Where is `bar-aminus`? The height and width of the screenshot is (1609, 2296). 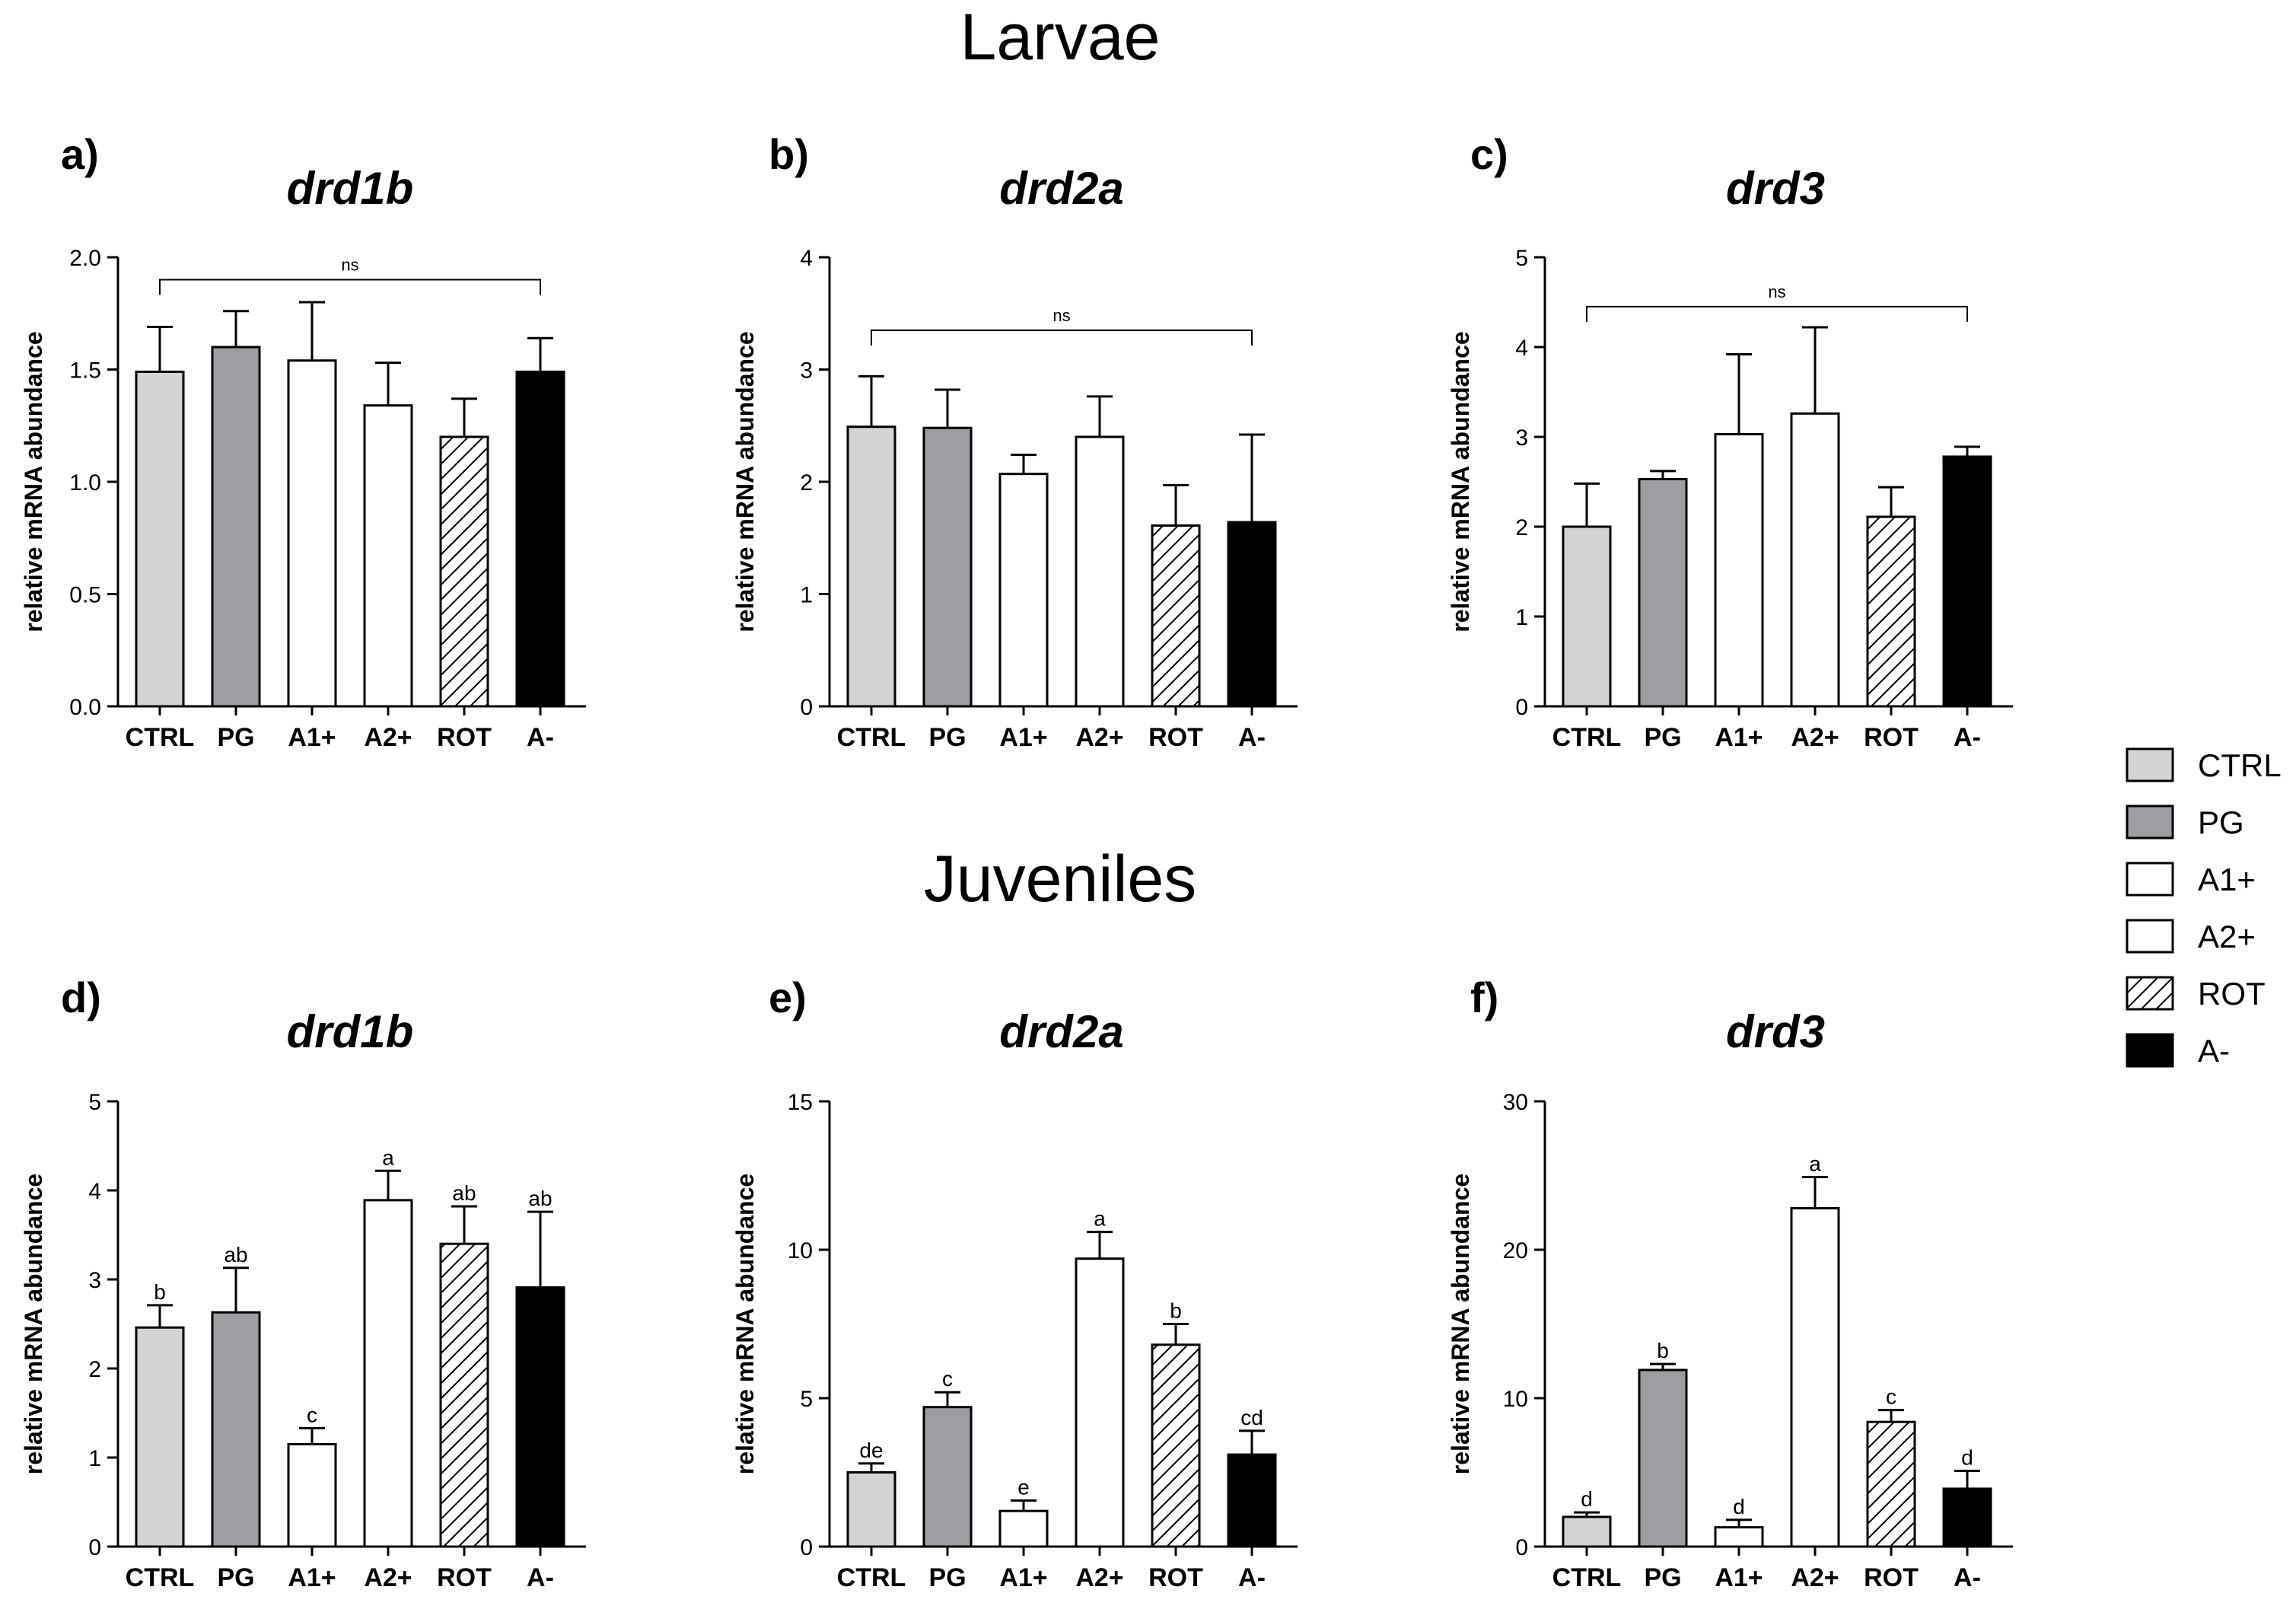
bar-aminus is located at coordinates (1252, 1500).